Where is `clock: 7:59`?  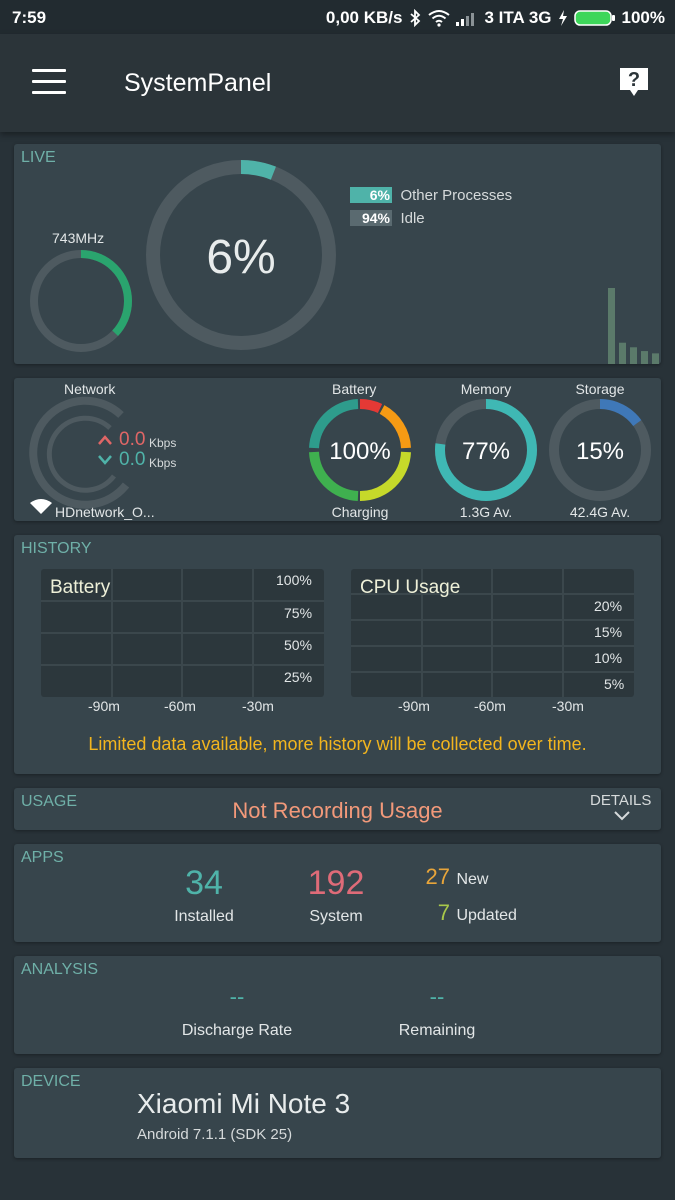 clock: 7:59 is located at coordinates (29, 17).